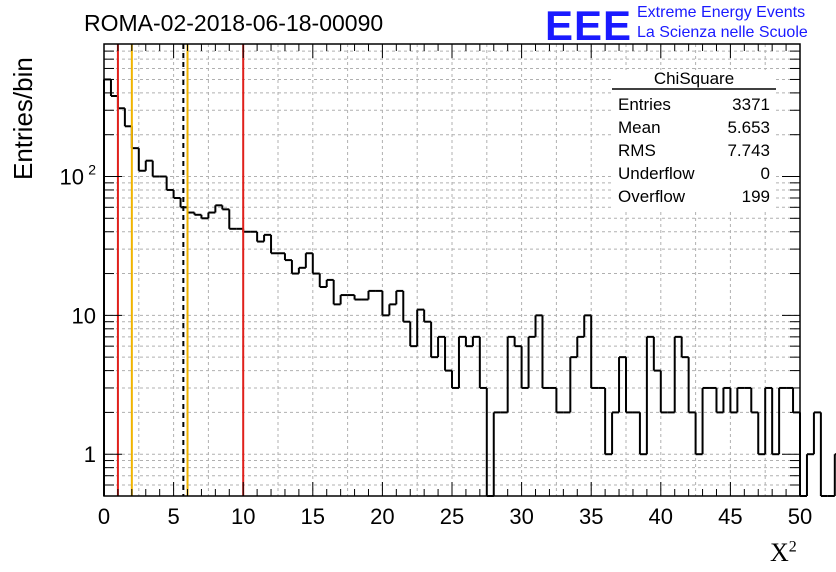 The height and width of the screenshot is (572, 836). What do you see at coordinates (765, 173) in the screenshot?
I see `stats-value: 0` at bounding box center [765, 173].